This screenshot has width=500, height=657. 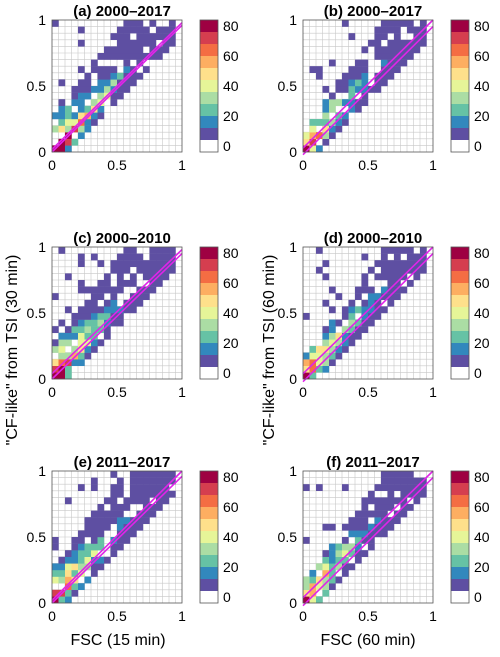 I want to click on colorbar-frame, so click(x=209, y=313).